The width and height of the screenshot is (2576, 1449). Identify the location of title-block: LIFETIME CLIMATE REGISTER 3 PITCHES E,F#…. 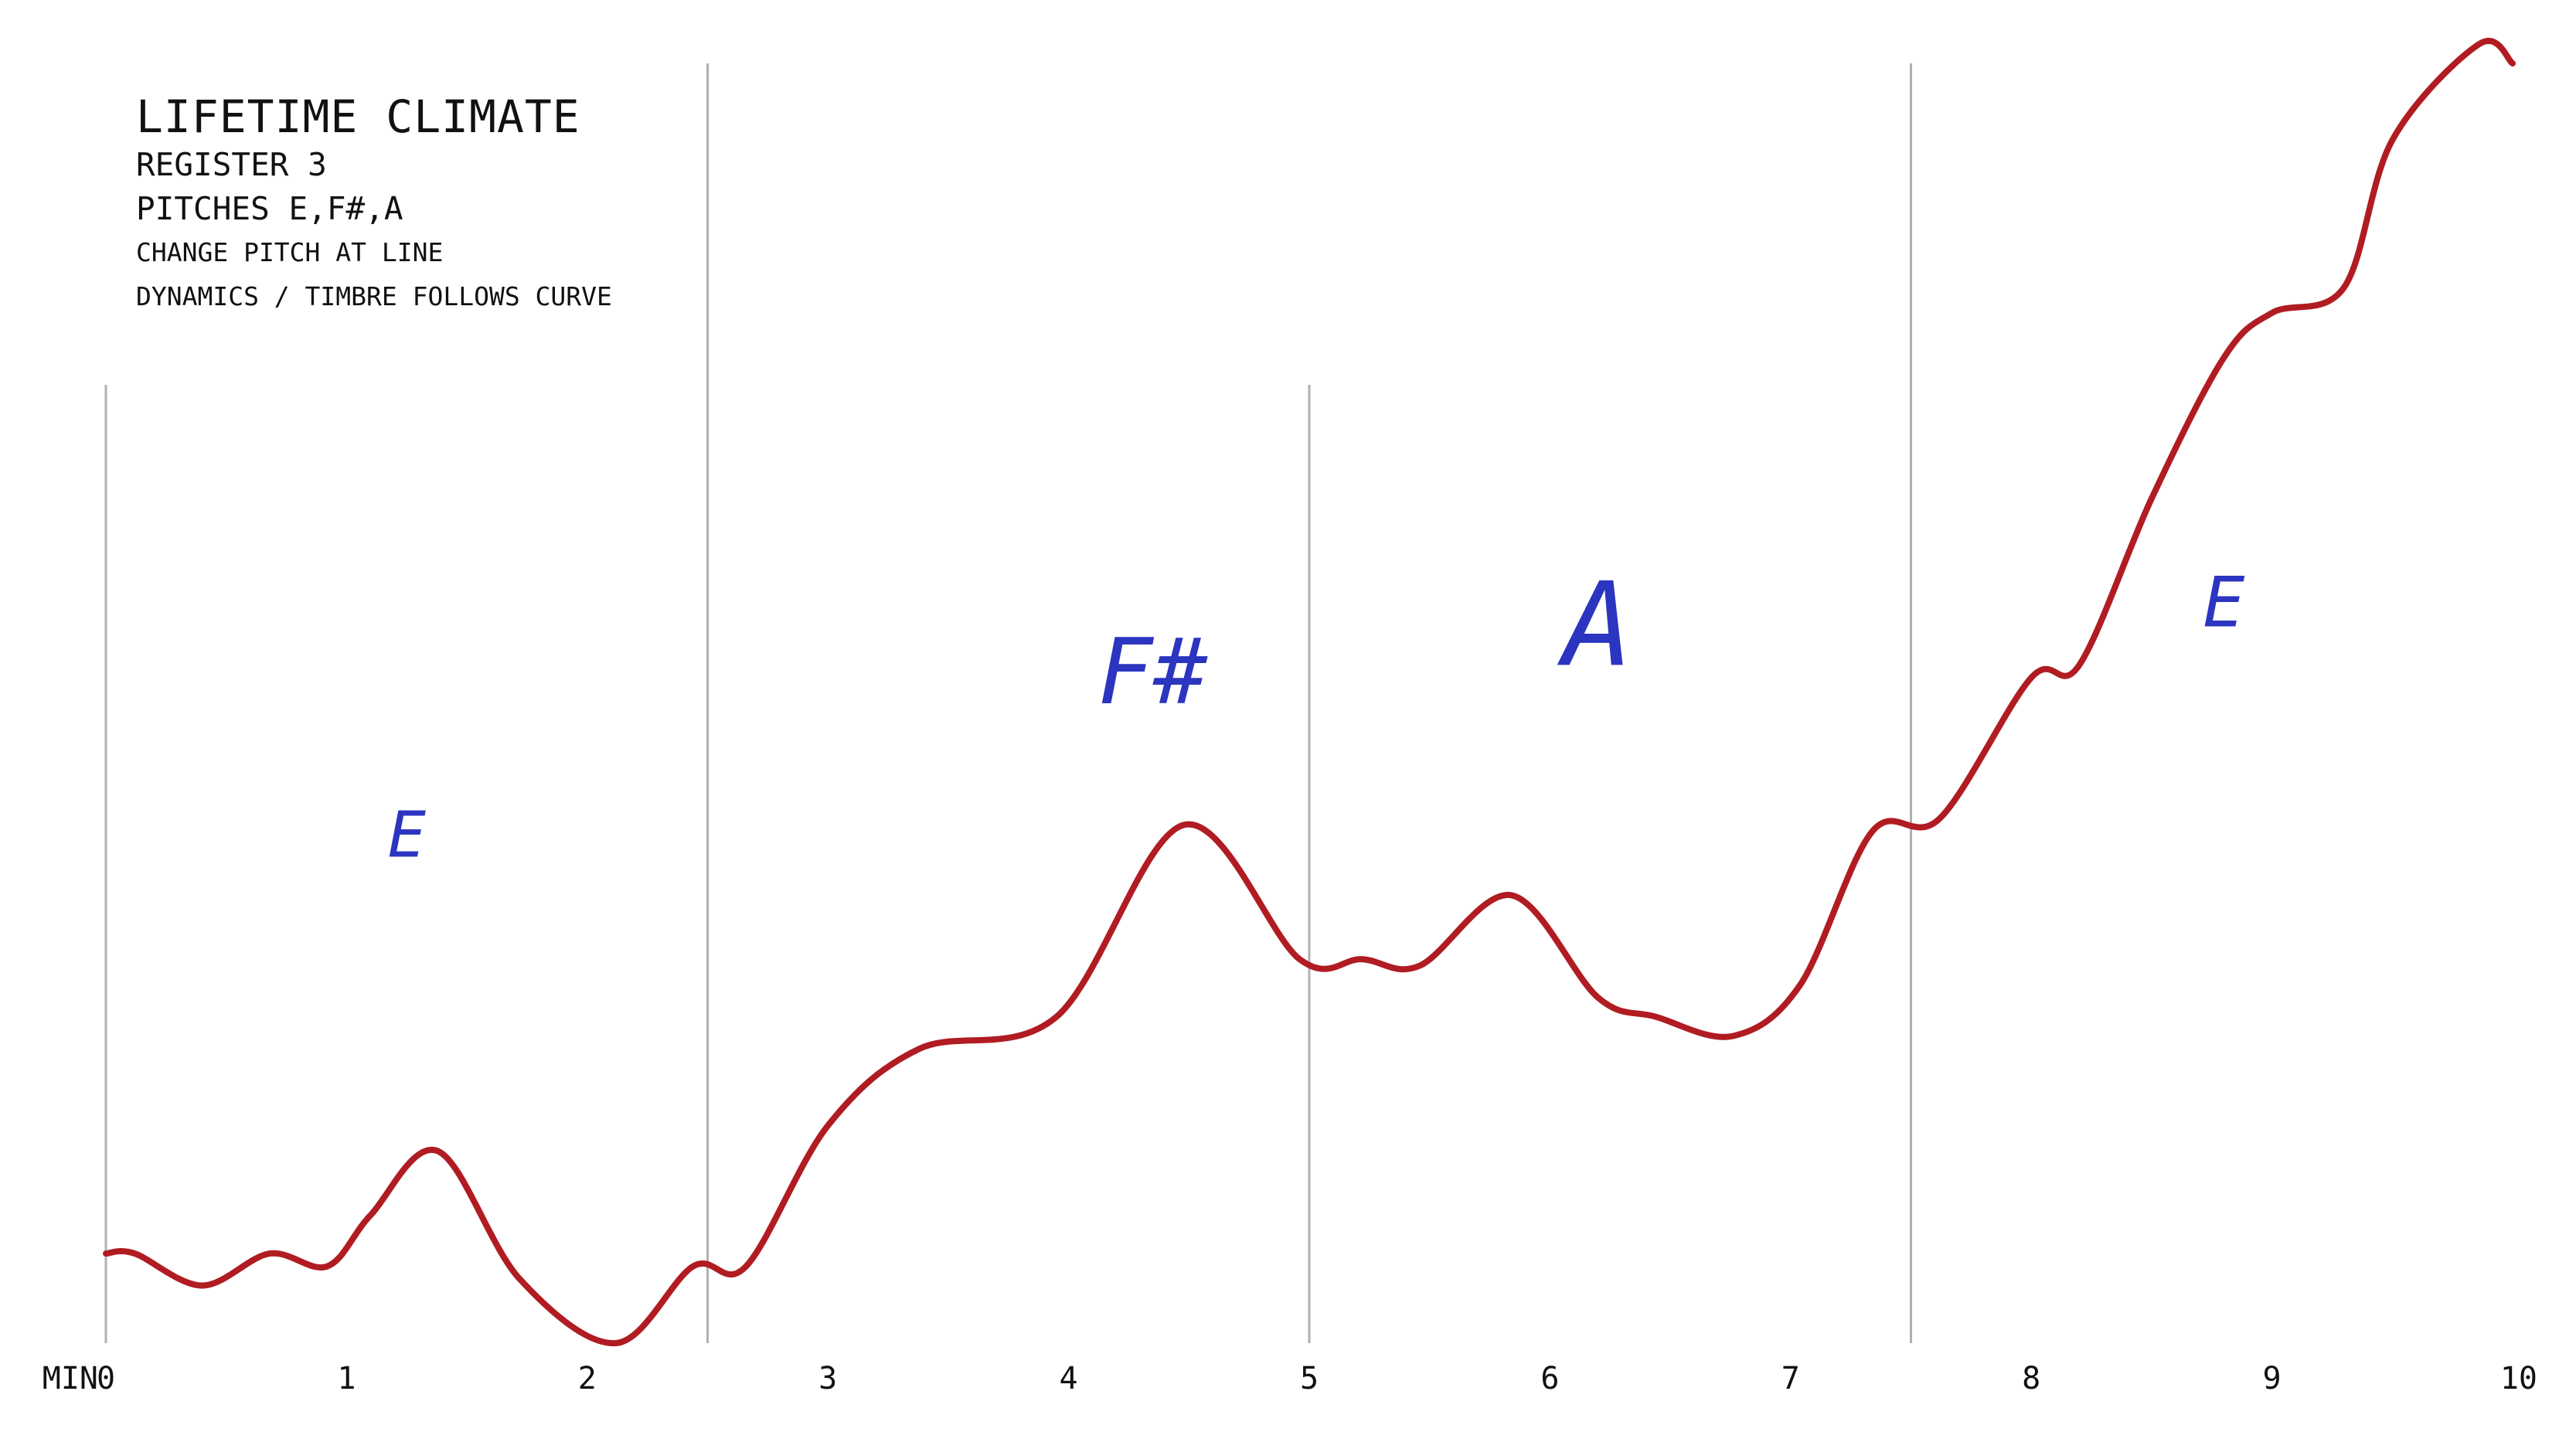
(374, 205).